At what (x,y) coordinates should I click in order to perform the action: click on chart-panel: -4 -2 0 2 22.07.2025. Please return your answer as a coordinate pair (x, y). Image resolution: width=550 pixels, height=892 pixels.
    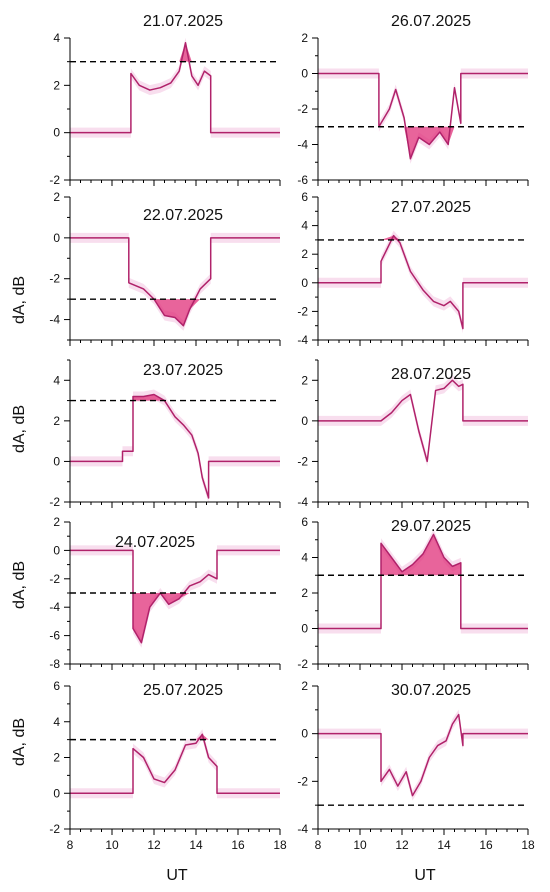
    Looking at the image, I should click on (165, 268).